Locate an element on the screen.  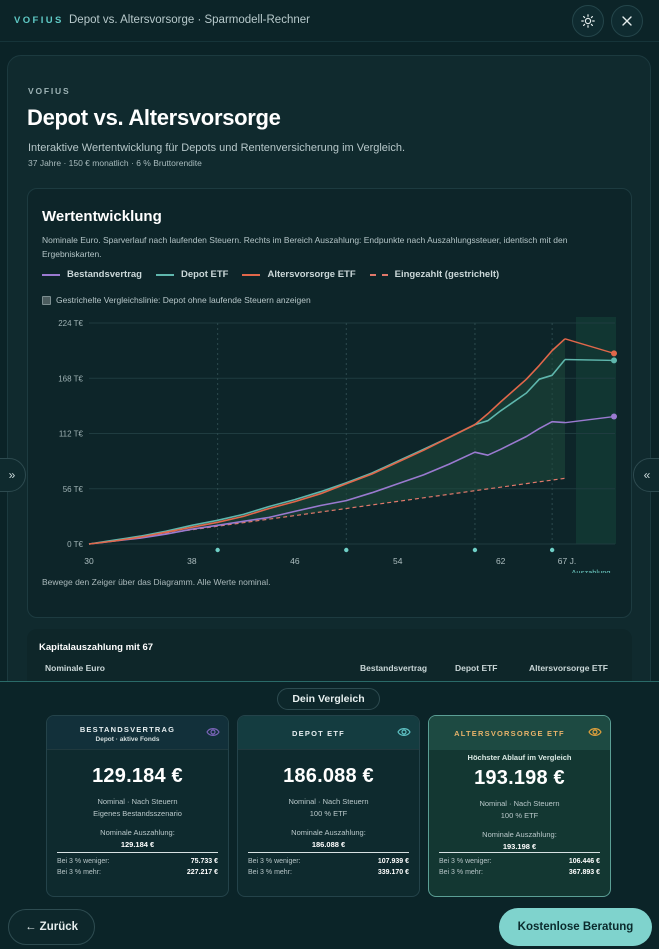
card-name: BESTANDSVERTRAG is located at coordinates (127, 729).